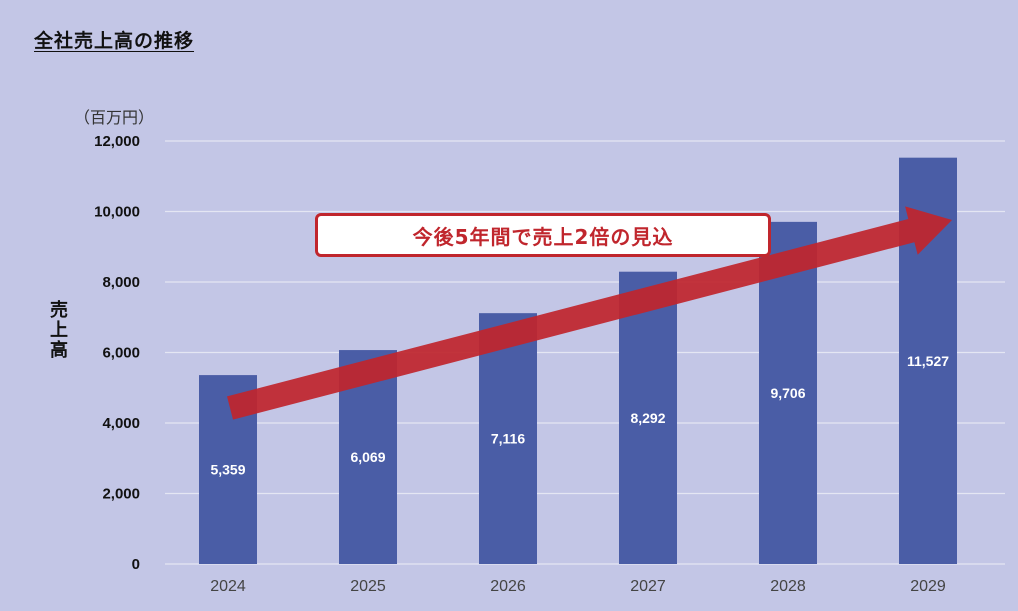  What do you see at coordinates (928, 586) in the screenshot?
I see `x-tick-label: 2029` at bounding box center [928, 586].